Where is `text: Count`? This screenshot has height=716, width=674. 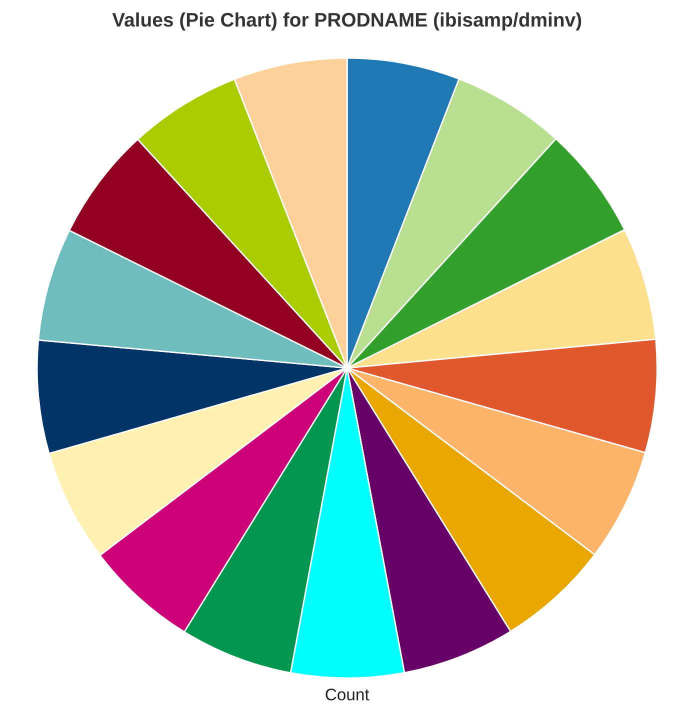
text: Count is located at coordinates (348, 694).